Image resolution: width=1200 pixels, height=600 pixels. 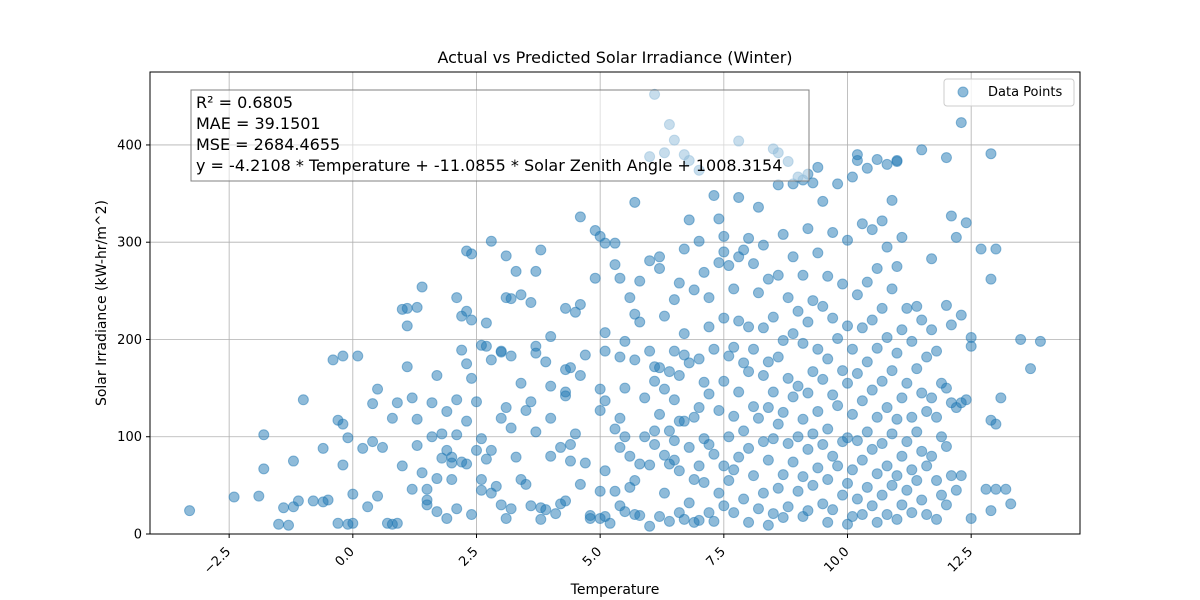 What do you see at coordinates (129, 145) in the screenshot?
I see `y-tick-label: 400` at bounding box center [129, 145].